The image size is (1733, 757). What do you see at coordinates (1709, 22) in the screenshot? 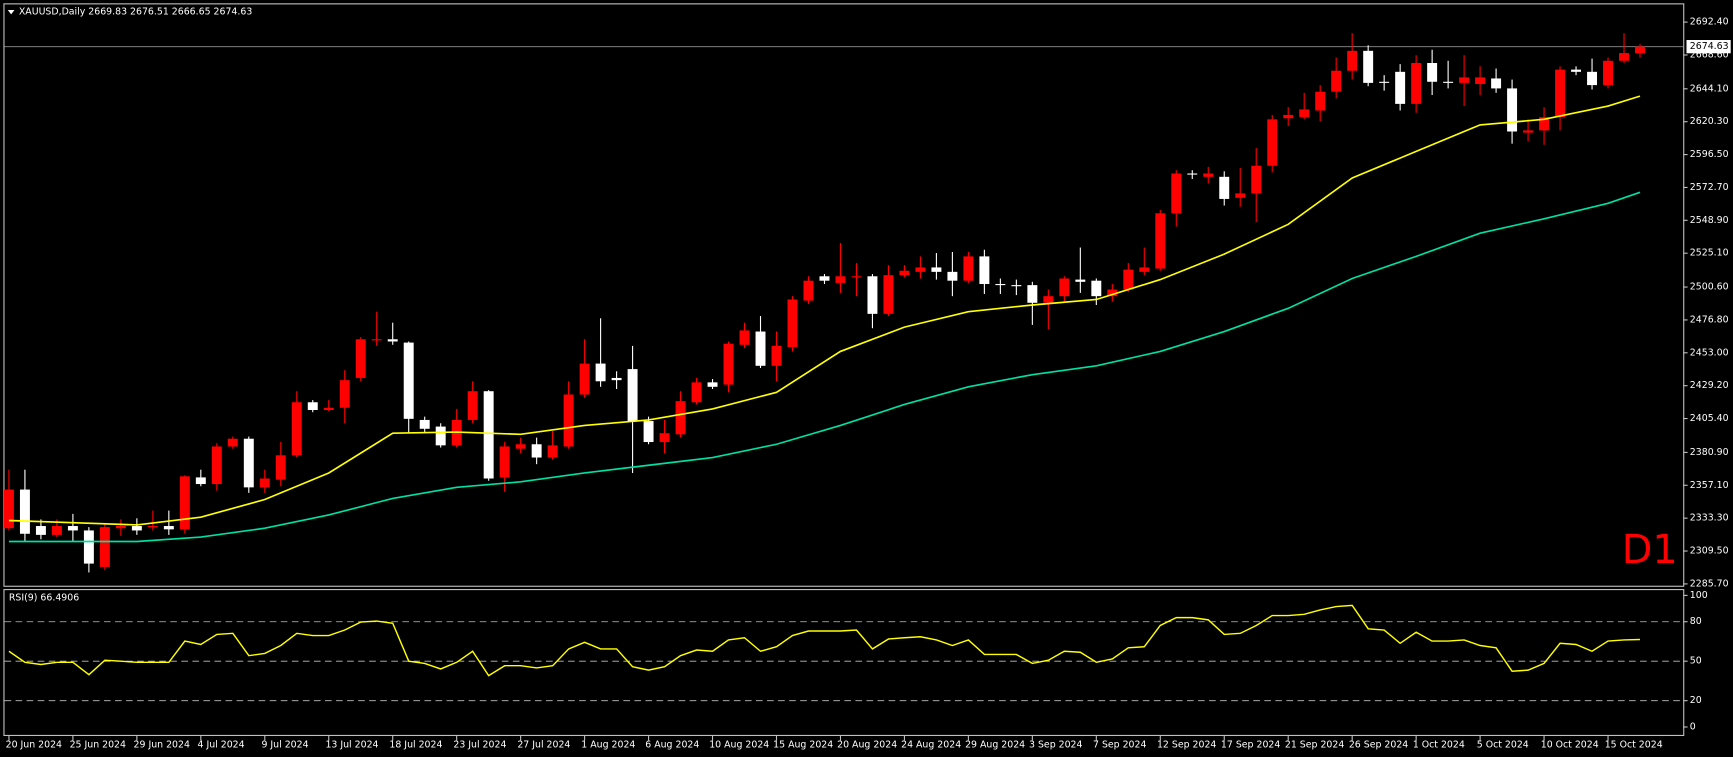
I see `y-tick-label: 2692.40` at bounding box center [1709, 22].